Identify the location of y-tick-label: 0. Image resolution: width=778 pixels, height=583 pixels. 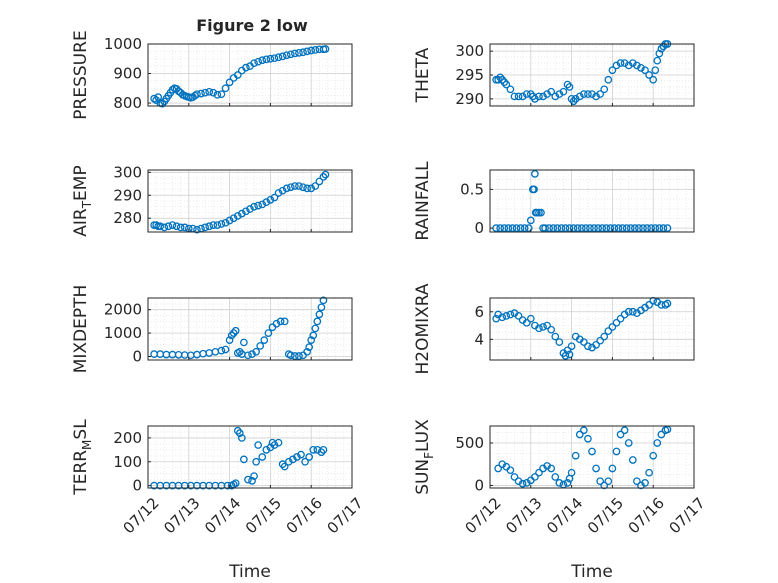
(479, 228).